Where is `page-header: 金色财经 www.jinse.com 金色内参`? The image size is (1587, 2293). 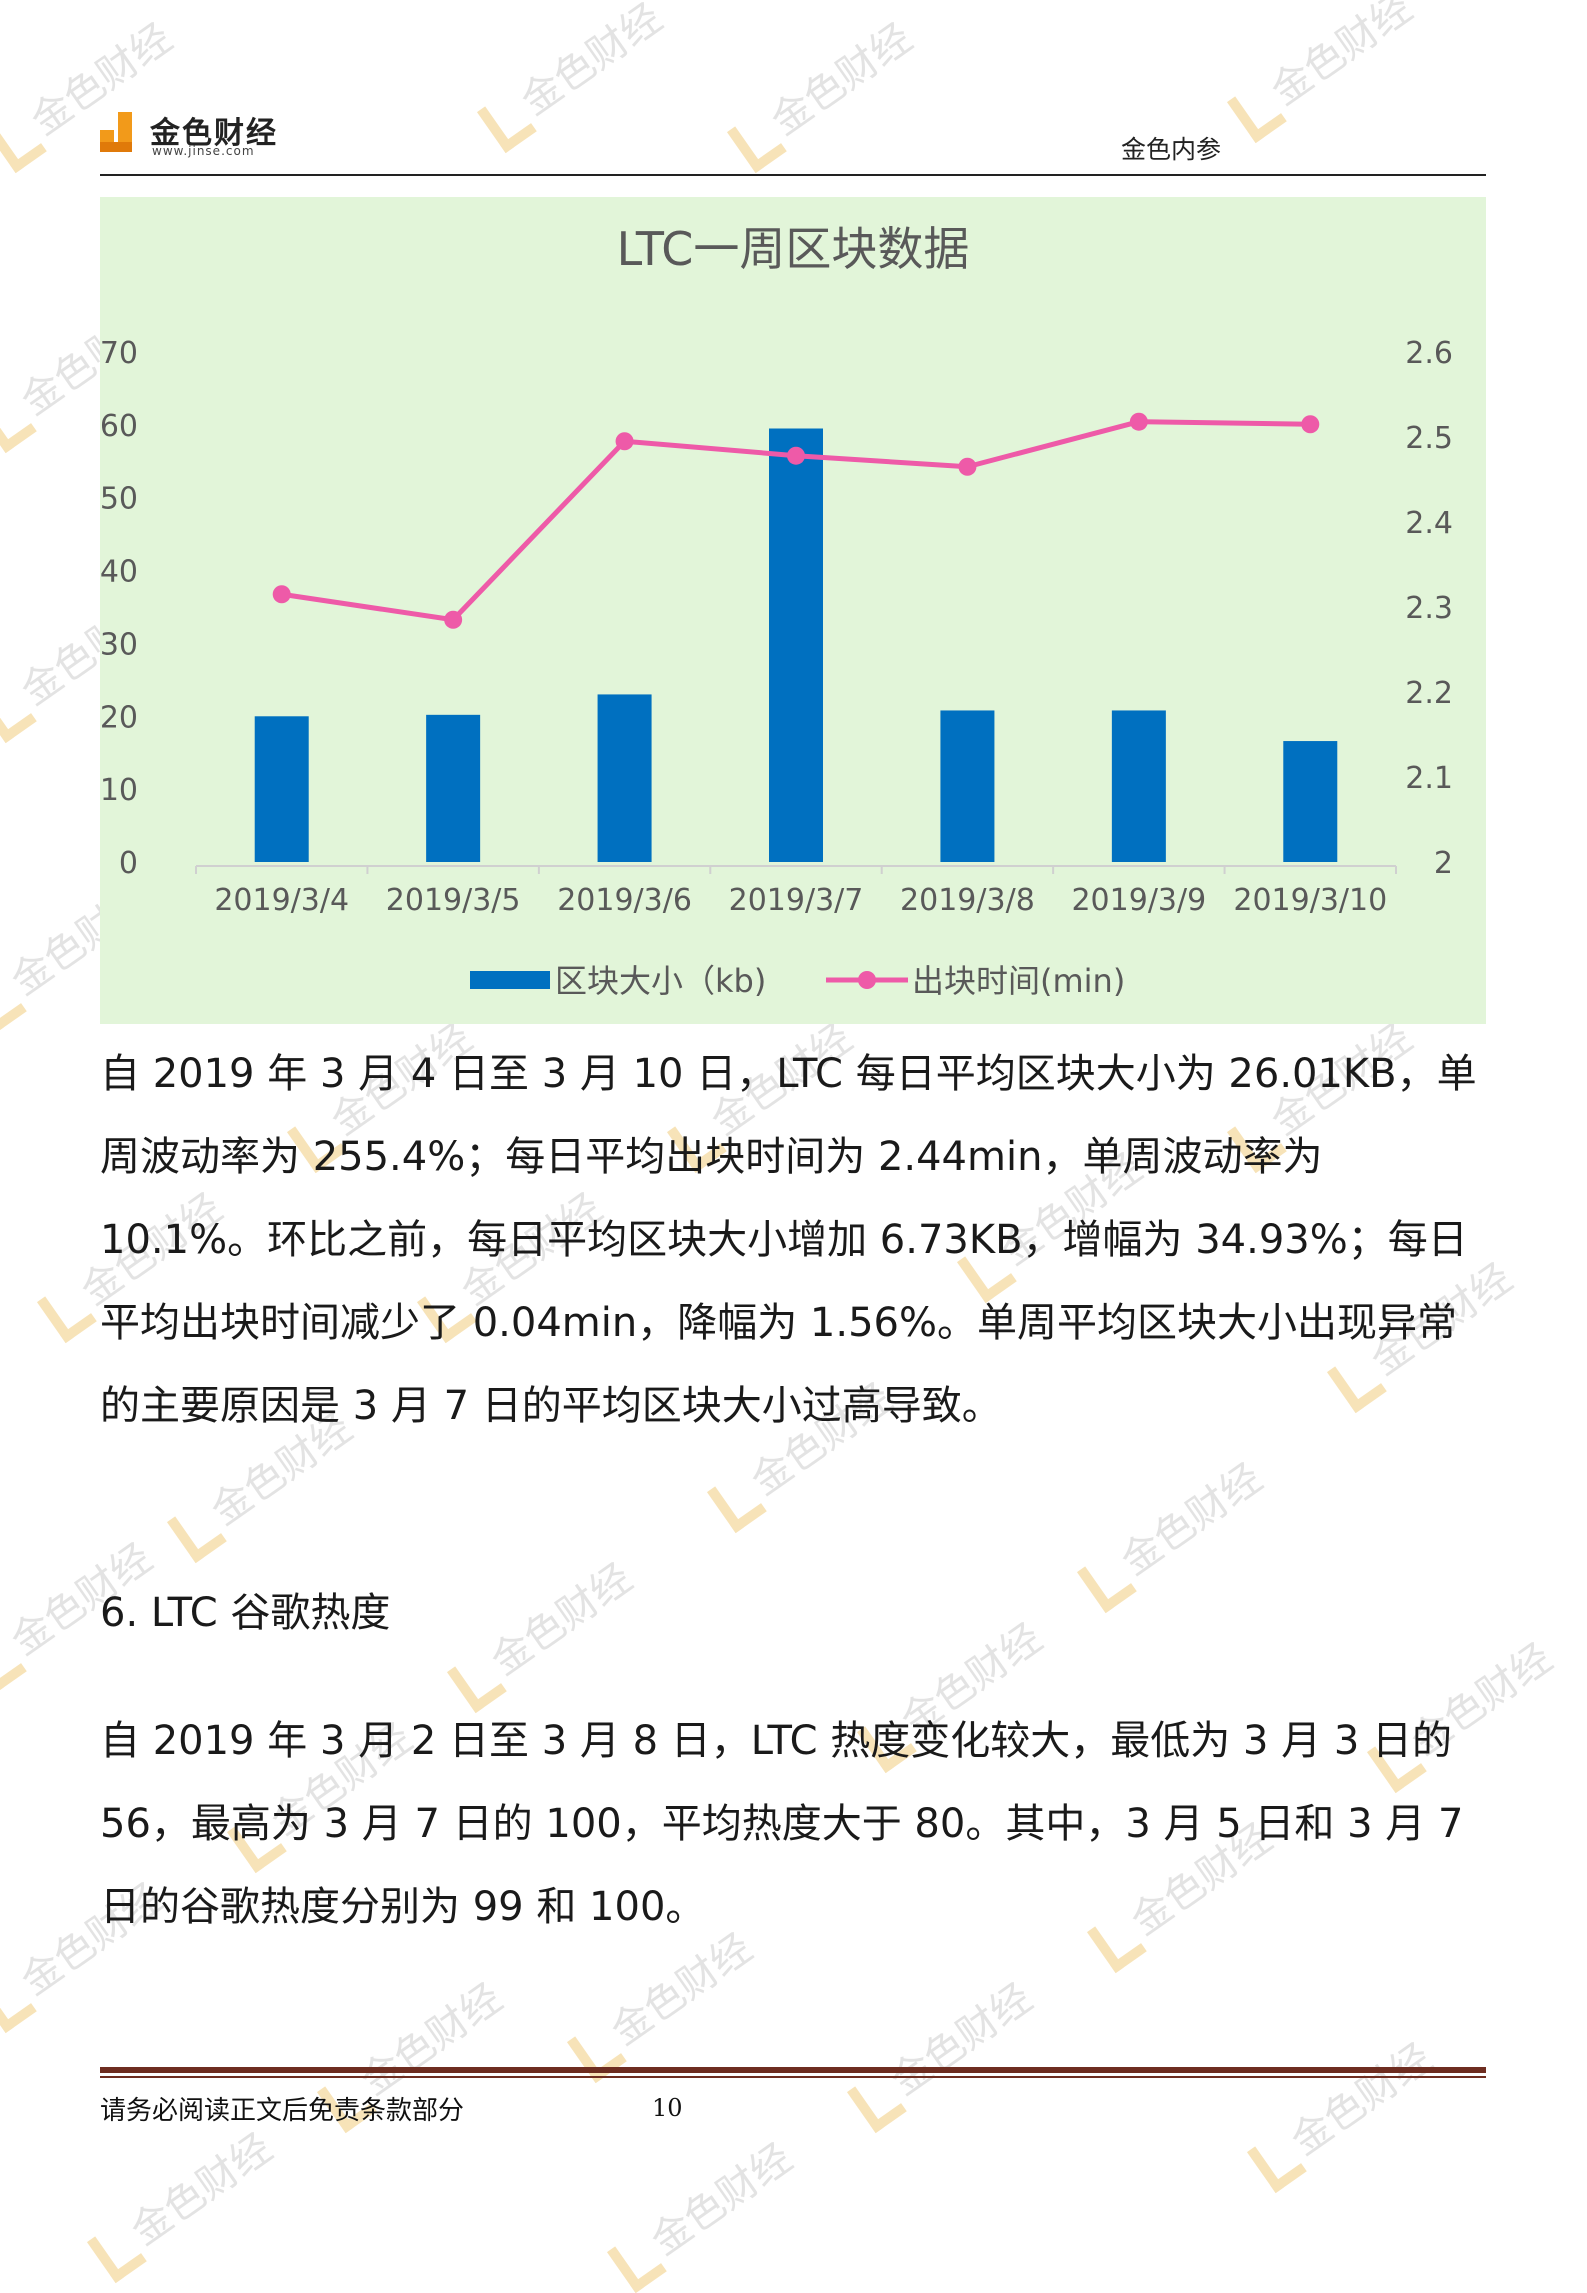
page-header: 金色财经 www.jinse.com 金色内参 is located at coordinates (793, 138).